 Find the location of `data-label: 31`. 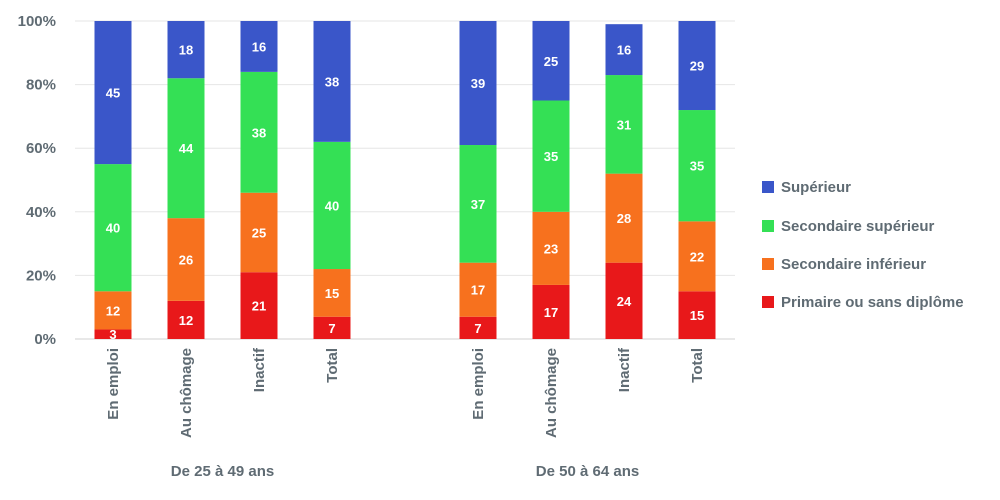

data-label: 31 is located at coordinates (624, 124).